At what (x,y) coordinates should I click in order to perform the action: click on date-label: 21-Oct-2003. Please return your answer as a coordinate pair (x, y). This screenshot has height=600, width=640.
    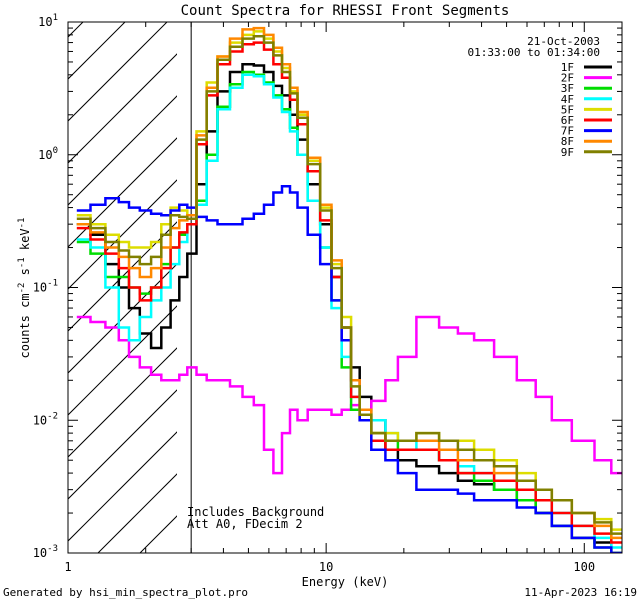
    Looking at the image, I should click on (563, 41).